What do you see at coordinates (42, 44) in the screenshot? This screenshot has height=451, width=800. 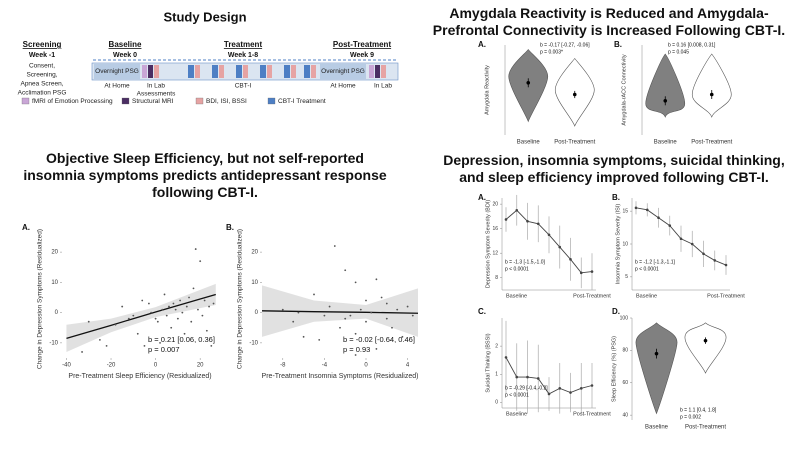 I see `phase-name: Screening` at bounding box center [42, 44].